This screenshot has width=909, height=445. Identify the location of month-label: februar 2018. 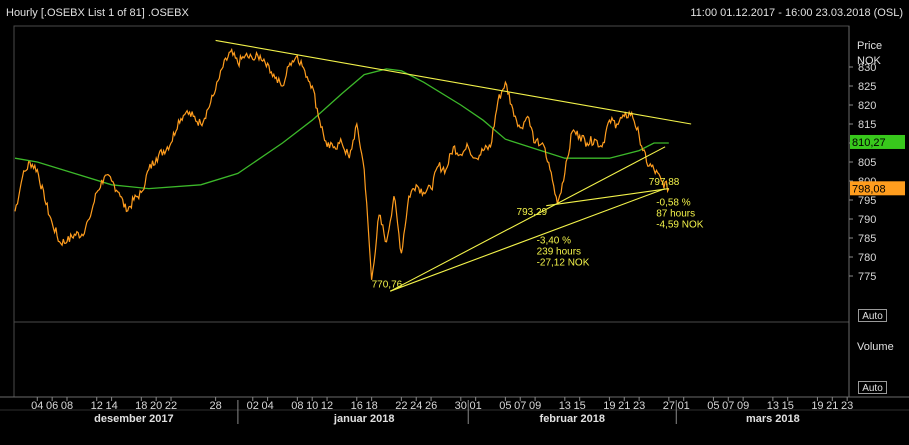
(572, 419).